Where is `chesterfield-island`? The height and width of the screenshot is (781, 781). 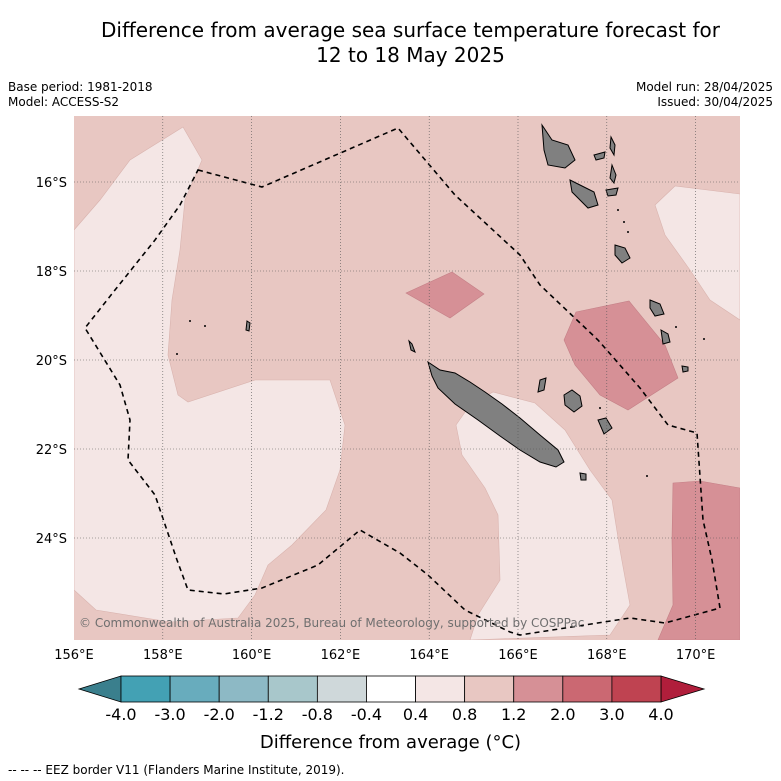
chesterfield-island is located at coordinates (248, 326).